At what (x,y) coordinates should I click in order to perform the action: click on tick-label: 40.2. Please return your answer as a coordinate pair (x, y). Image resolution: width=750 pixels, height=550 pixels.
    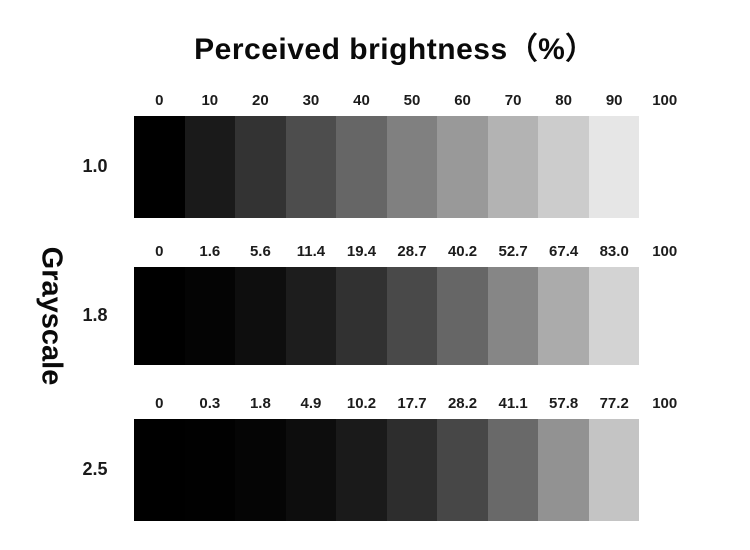
    Looking at the image, I should click on (462, 251).